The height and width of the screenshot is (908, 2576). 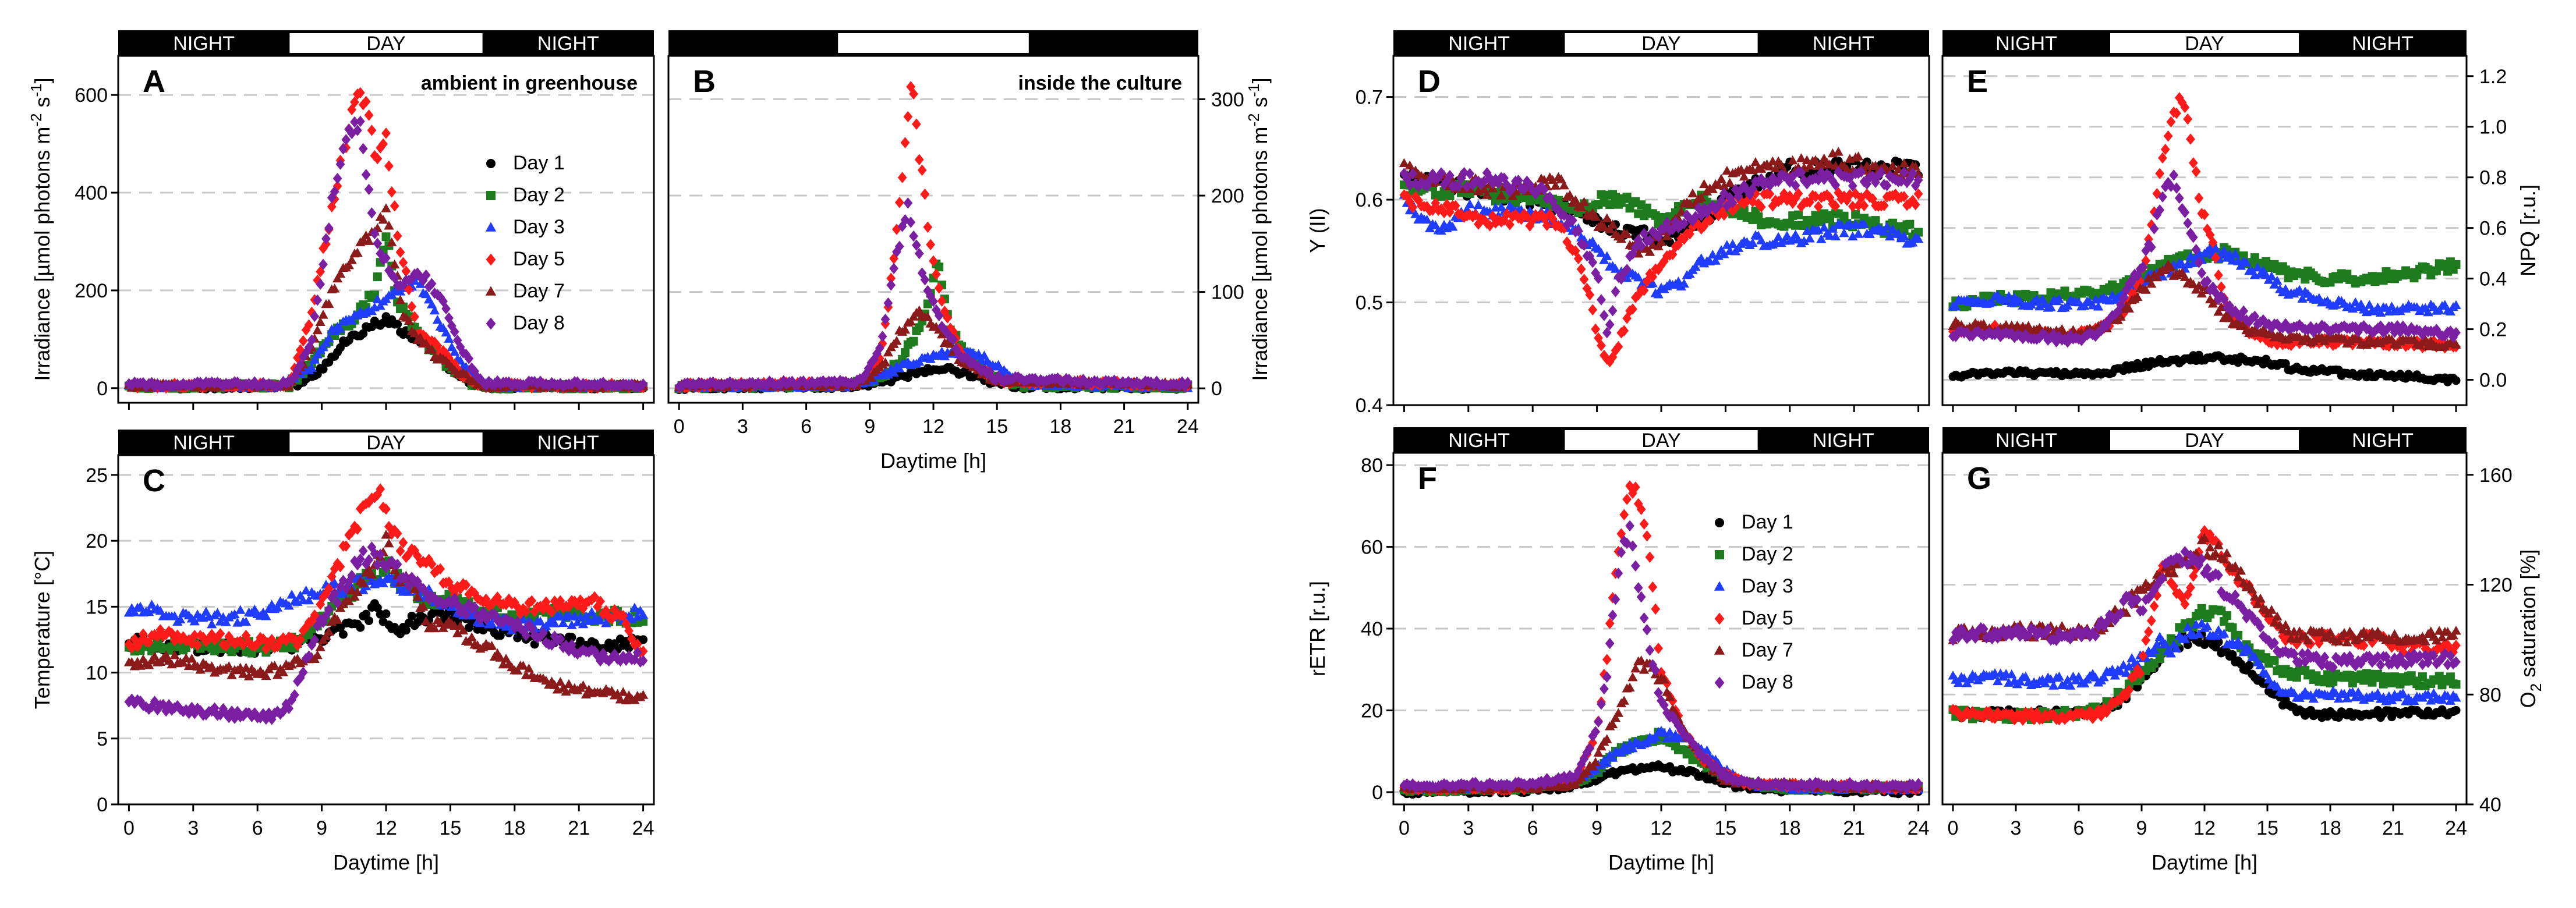 What do you see at coordinates (91, 291) in the screenshot?
I see `y-tick-label: 200` at bounding box center [91, 291].